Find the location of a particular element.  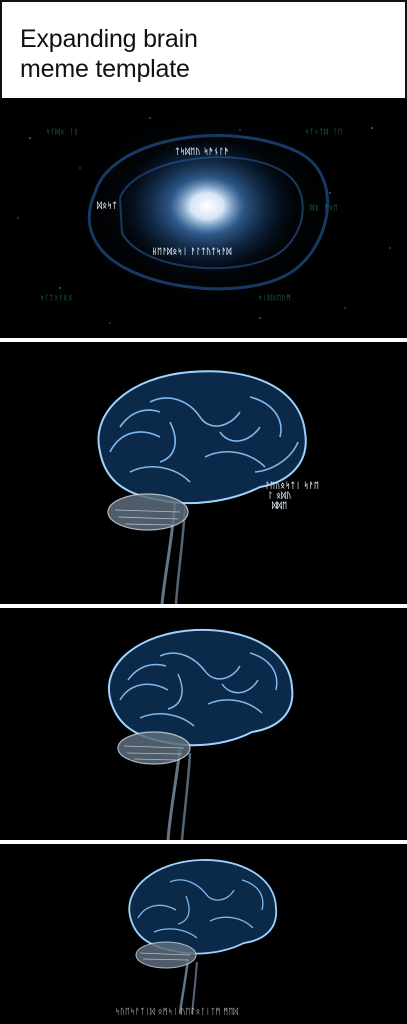

glyph-text-top-right: ᛋᛏᛃᛏᛞ ᛚᛖ is located at coordinates (324, 132).